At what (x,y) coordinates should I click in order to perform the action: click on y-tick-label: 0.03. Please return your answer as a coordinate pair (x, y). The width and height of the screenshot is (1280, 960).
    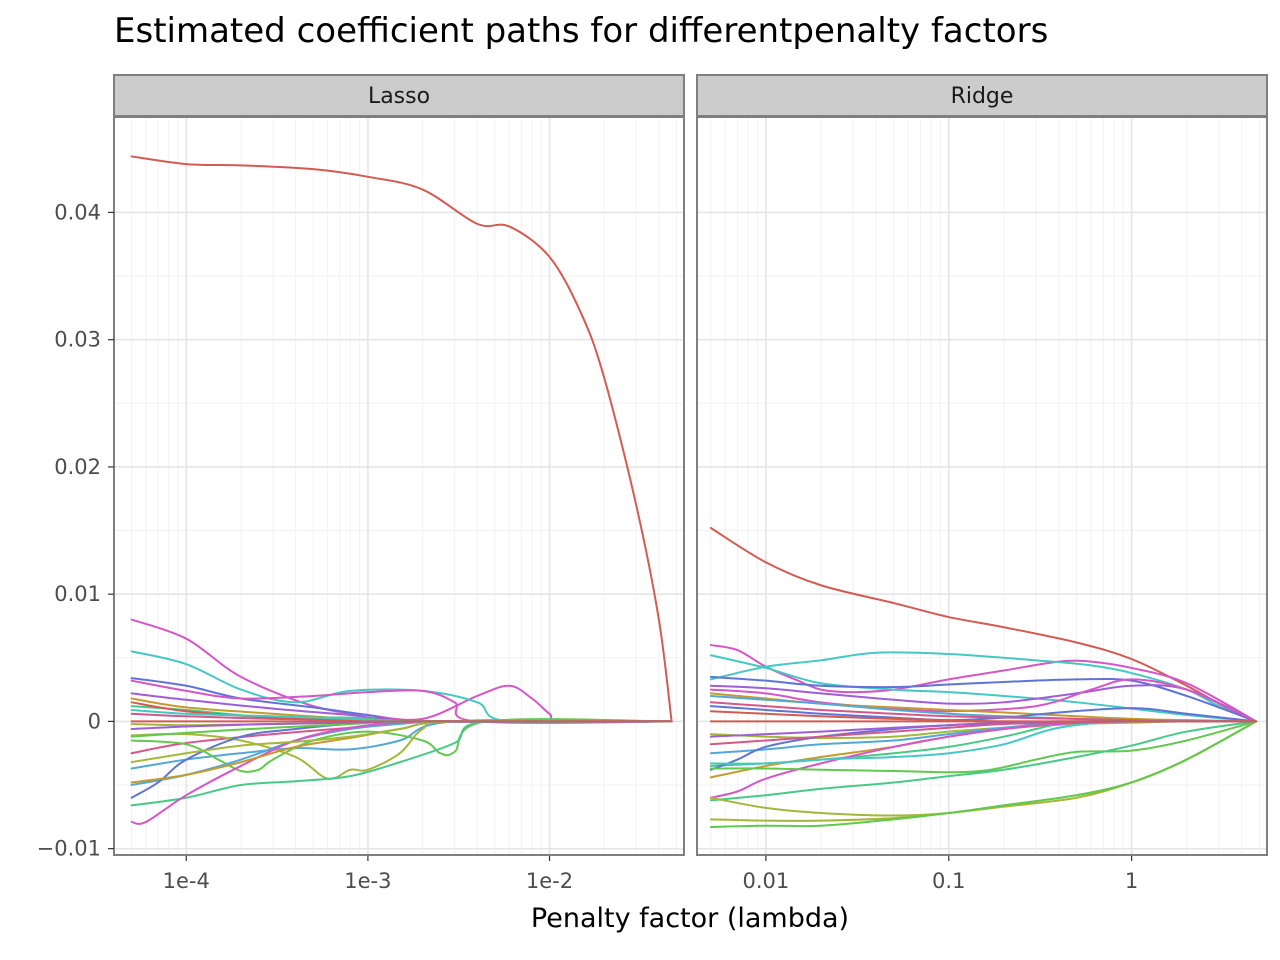
    Looking at the image, I should click on (77, 340).